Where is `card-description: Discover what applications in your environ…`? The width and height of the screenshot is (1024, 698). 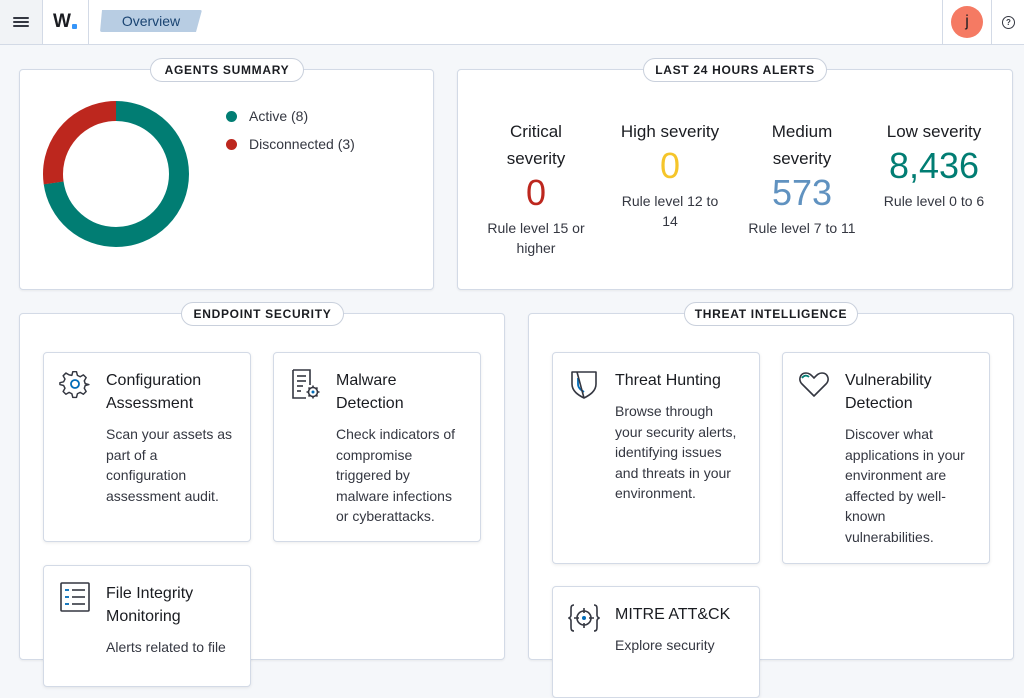
card-description: Discover what applications in your environ… is located at coordinates (905, 485).